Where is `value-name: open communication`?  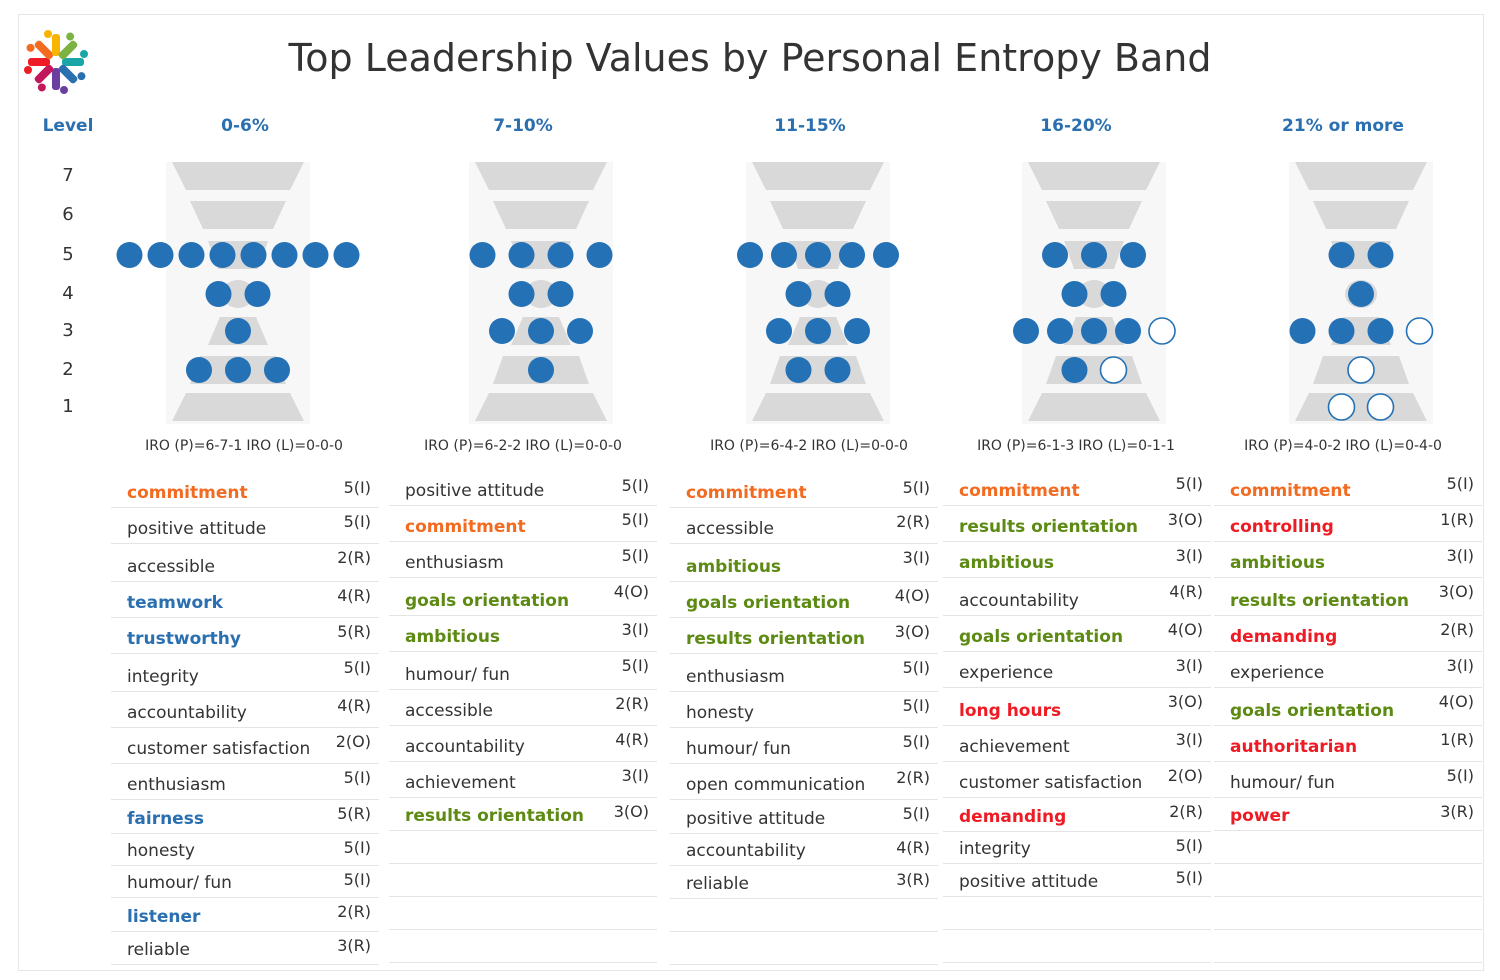 value-name: open communication is located at coordinates (776, 785).